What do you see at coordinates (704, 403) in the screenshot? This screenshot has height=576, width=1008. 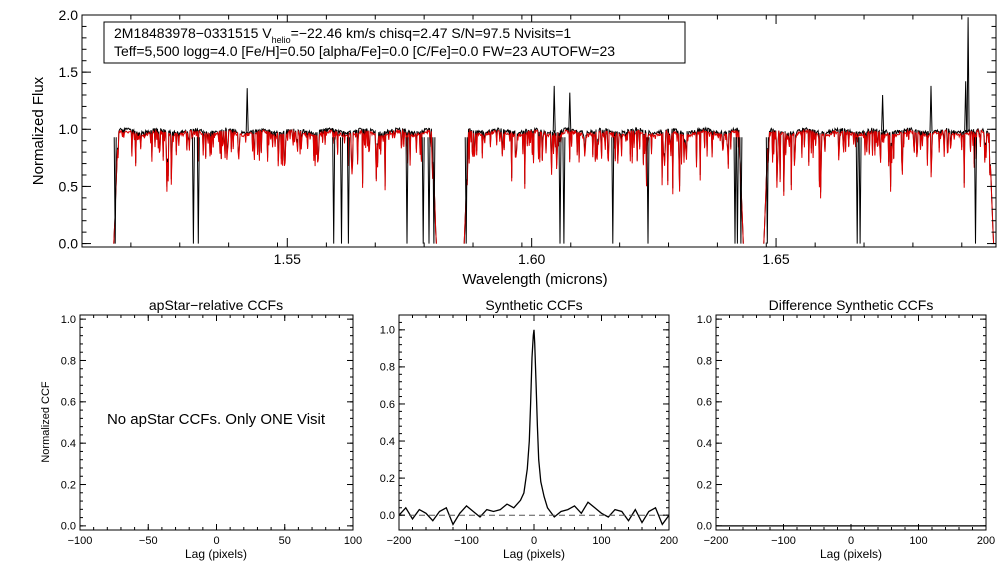 I see `diff-ccf-y-tick-label: 0.6` at bounding box center [704, 403].